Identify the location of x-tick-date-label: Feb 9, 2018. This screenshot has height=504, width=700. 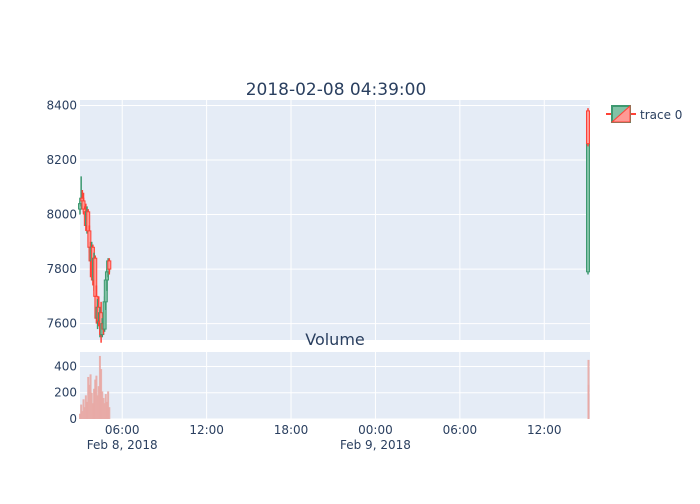
(375, 445).